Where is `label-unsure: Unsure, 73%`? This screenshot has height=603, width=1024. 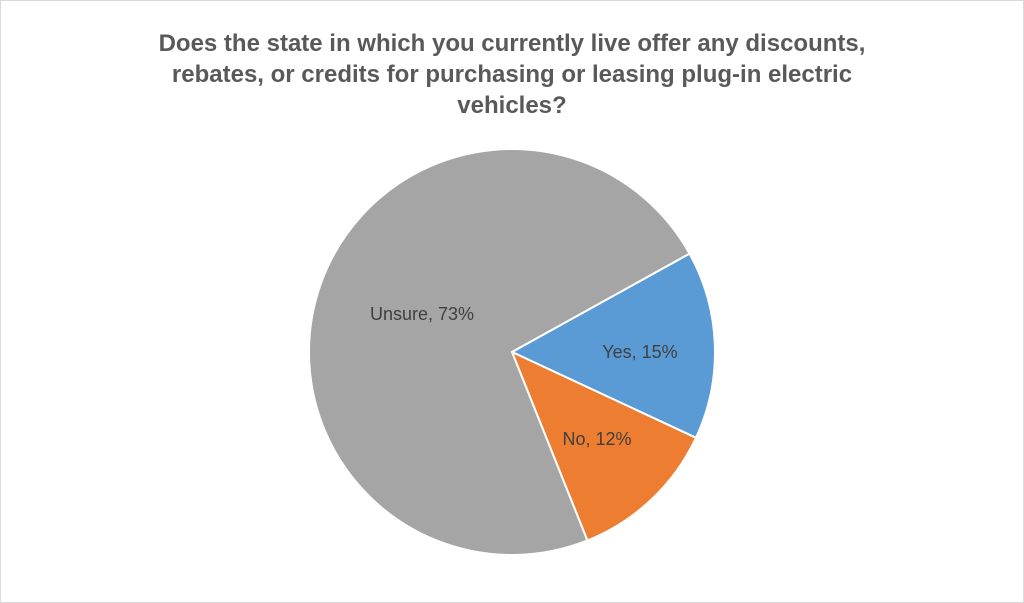 label-unsure: Unsure, 73% is located at coordinates (422, 314).